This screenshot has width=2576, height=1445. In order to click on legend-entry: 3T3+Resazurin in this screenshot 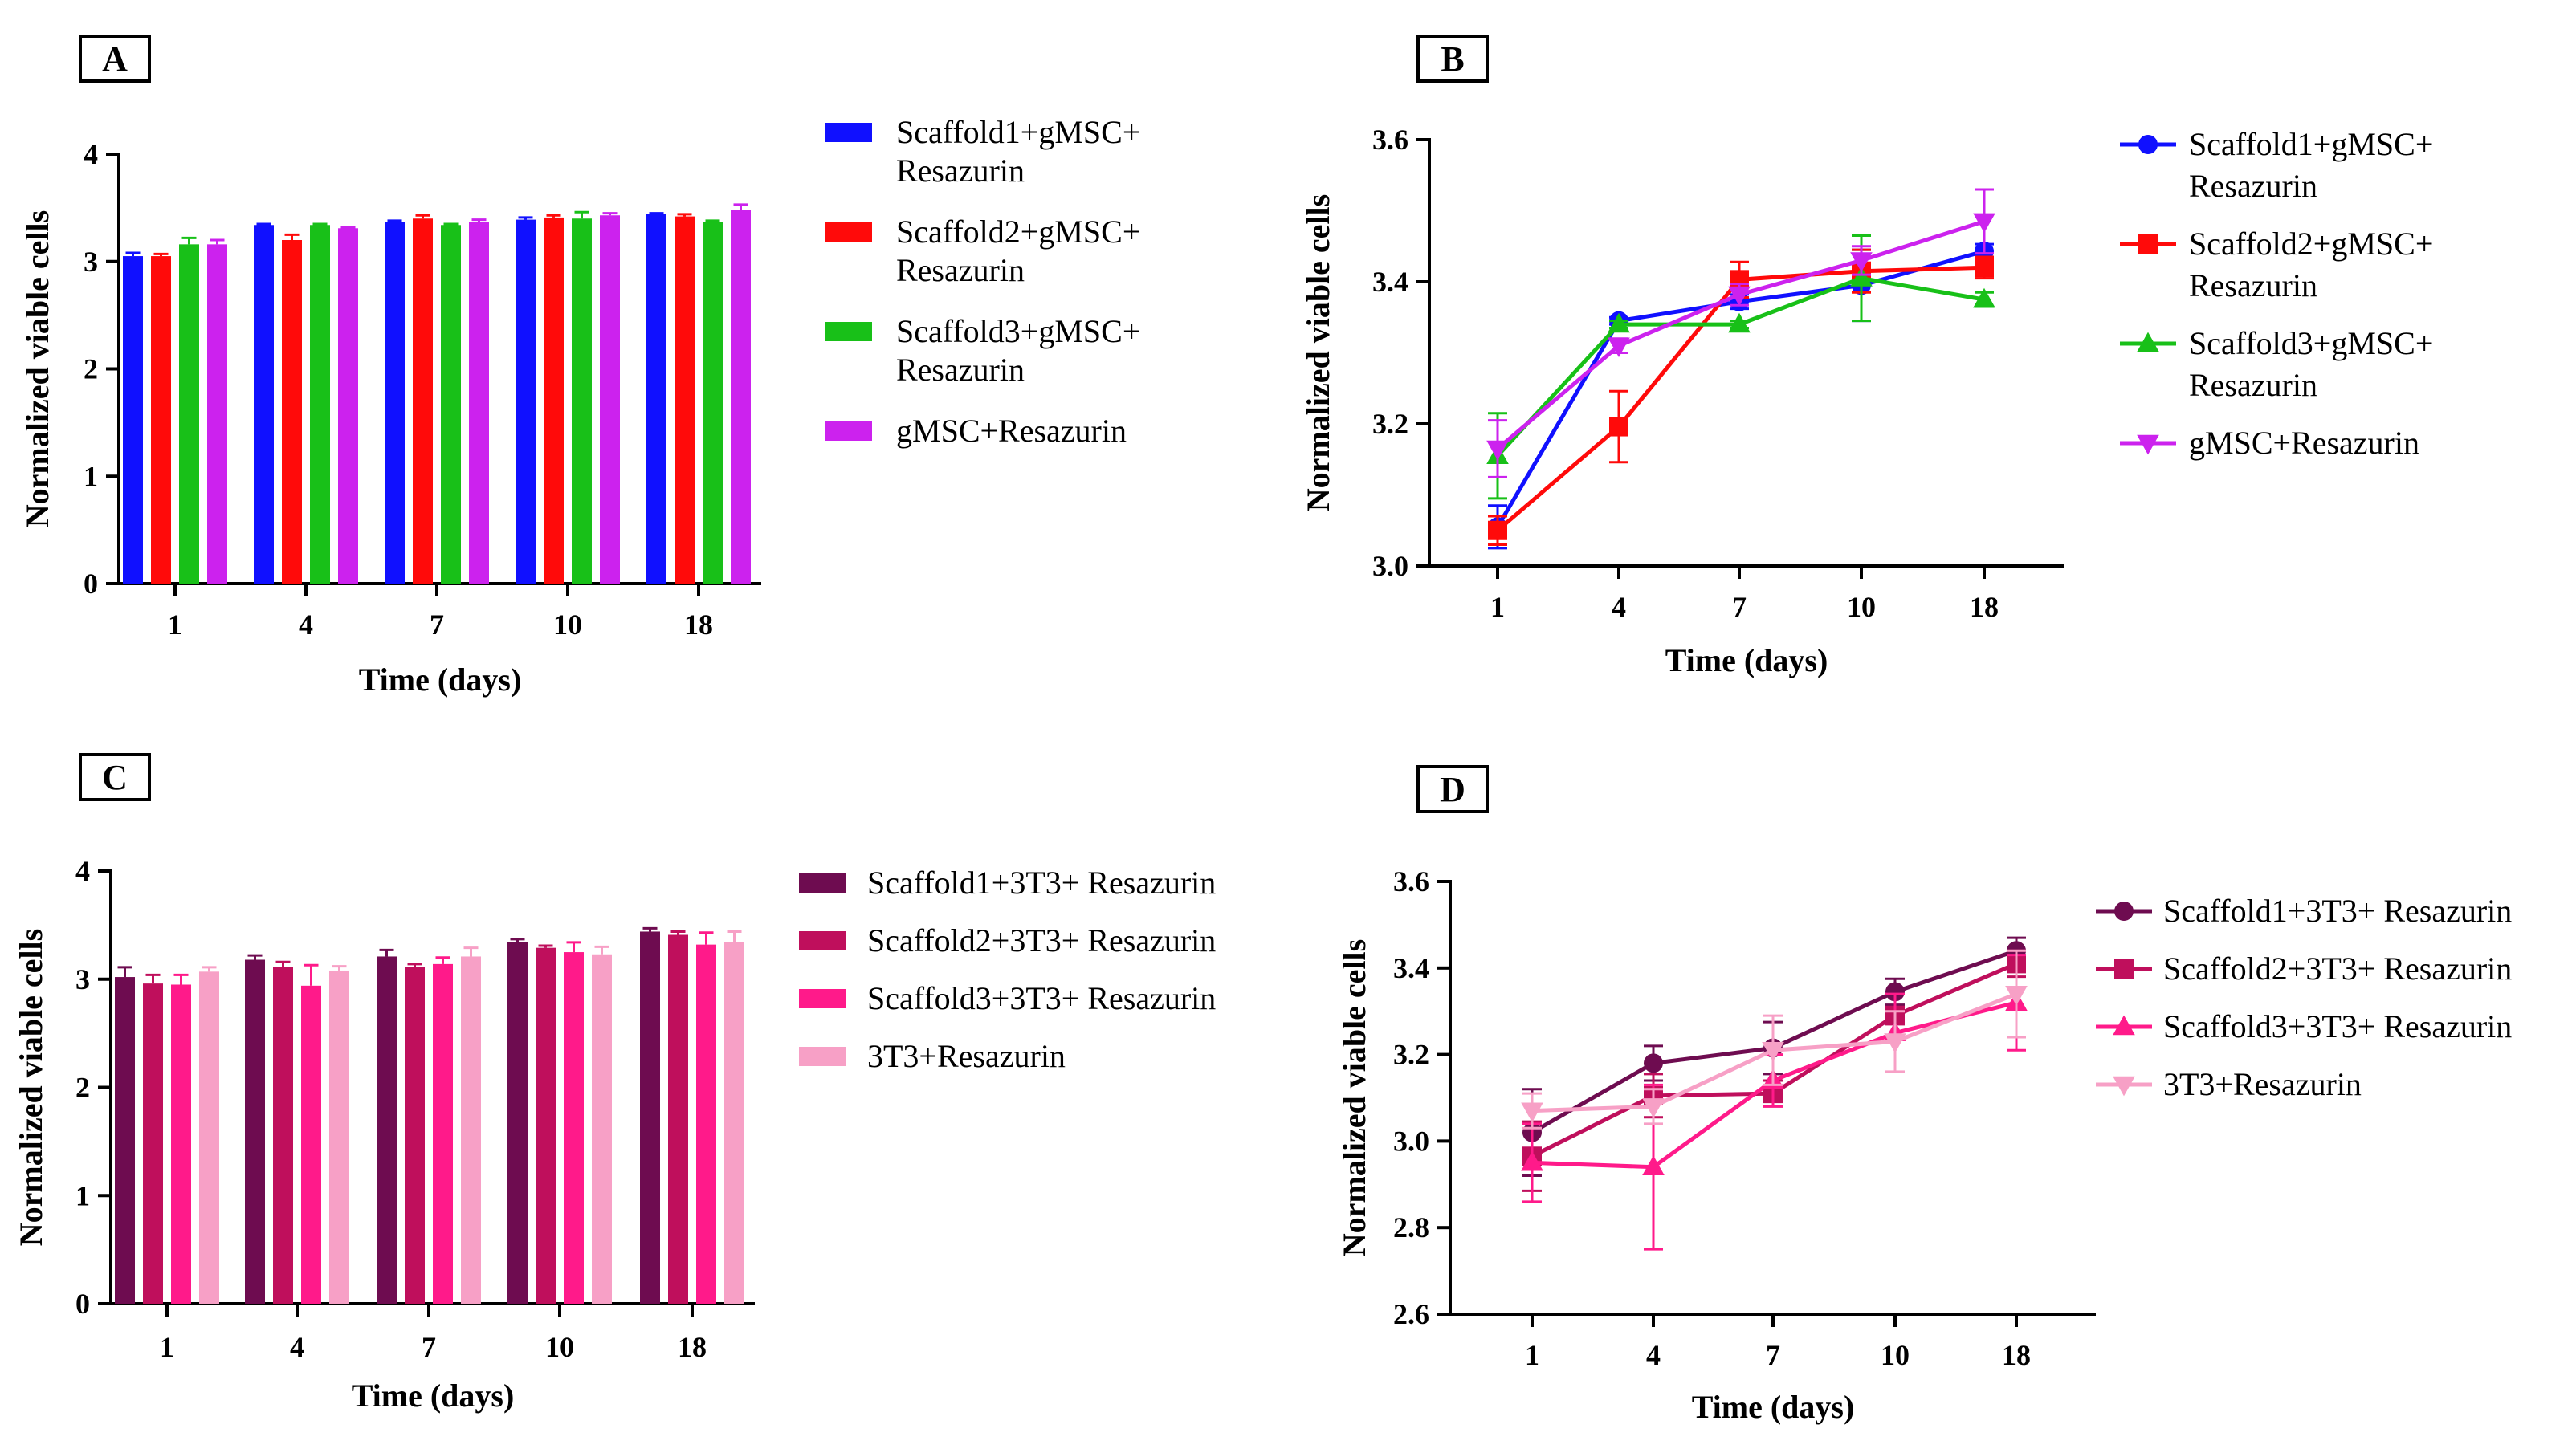, I will do `click(2229, 1084)`.